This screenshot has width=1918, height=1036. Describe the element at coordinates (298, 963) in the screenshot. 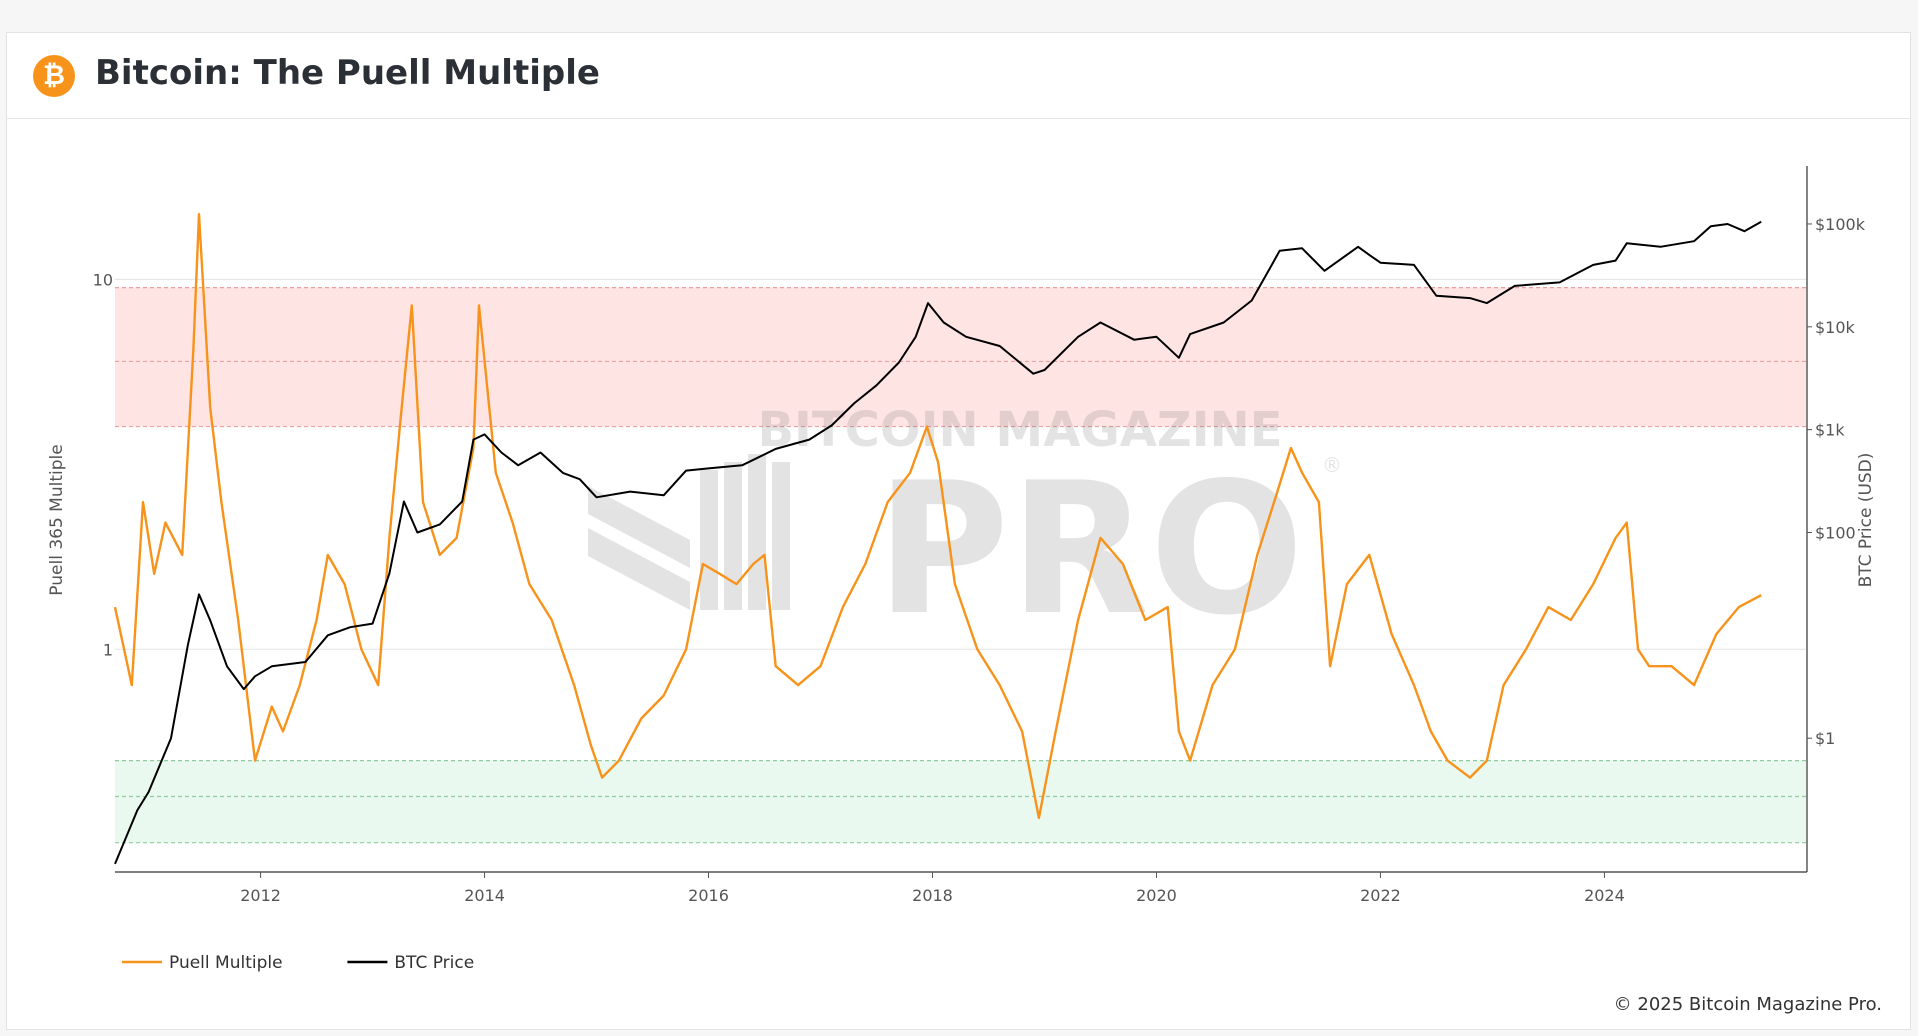

I see `legend: Puell Multiple BTC Price` at that location.